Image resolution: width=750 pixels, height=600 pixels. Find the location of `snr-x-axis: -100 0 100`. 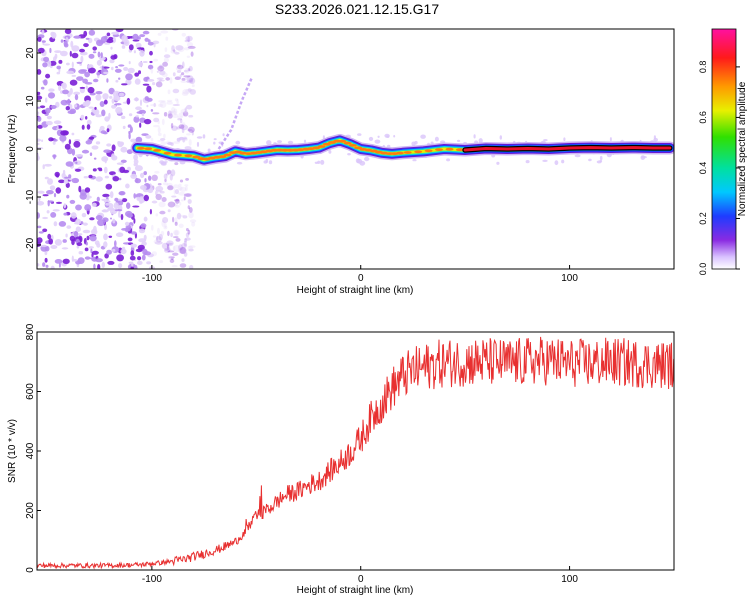

snr-x-axis: -100 0 100 is located at coordinates (360, 575).